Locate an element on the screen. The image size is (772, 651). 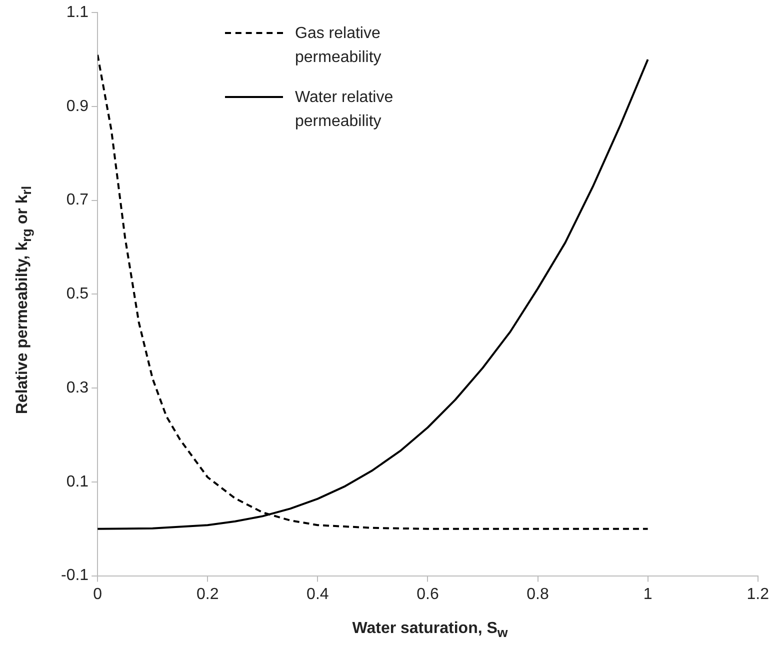
y-tick-label: -0.1 is located at coordinates (74, 575).